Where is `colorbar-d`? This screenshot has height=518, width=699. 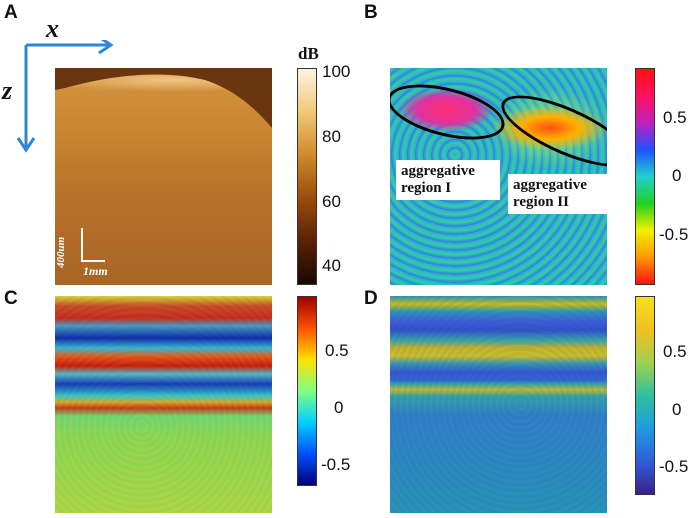 colorbar-d is located at coordinates (645, 395).